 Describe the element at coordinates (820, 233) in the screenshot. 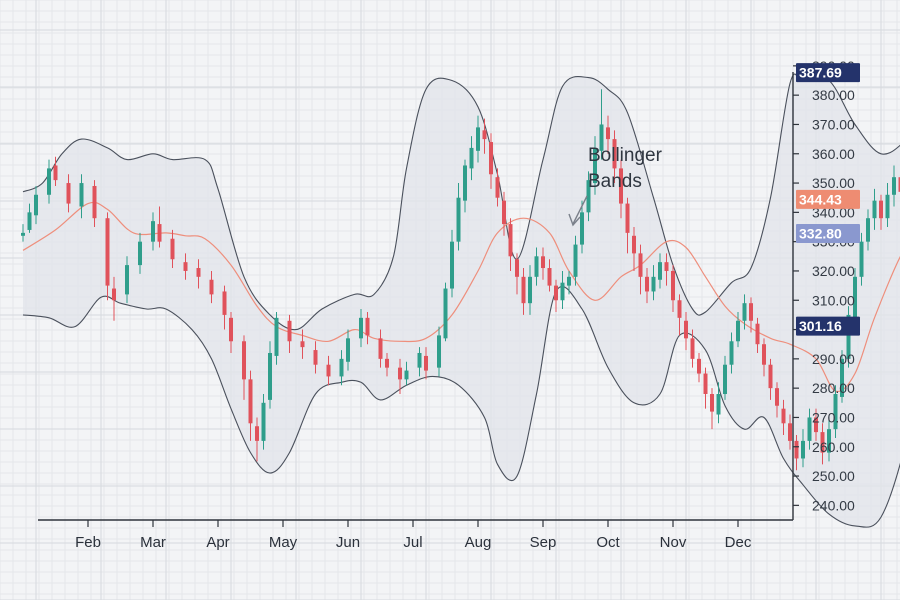

I see `price-badge-value: 332.80` at that location.